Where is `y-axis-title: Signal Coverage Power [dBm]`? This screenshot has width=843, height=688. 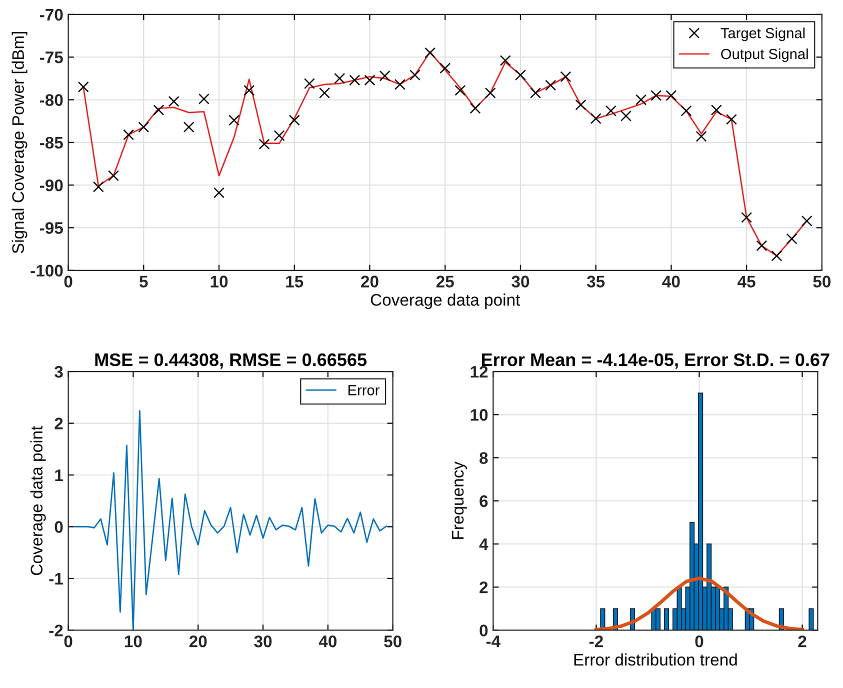 y-axis-title: Signal Coverage Power [dBm] is located at coordinates (20, 143).